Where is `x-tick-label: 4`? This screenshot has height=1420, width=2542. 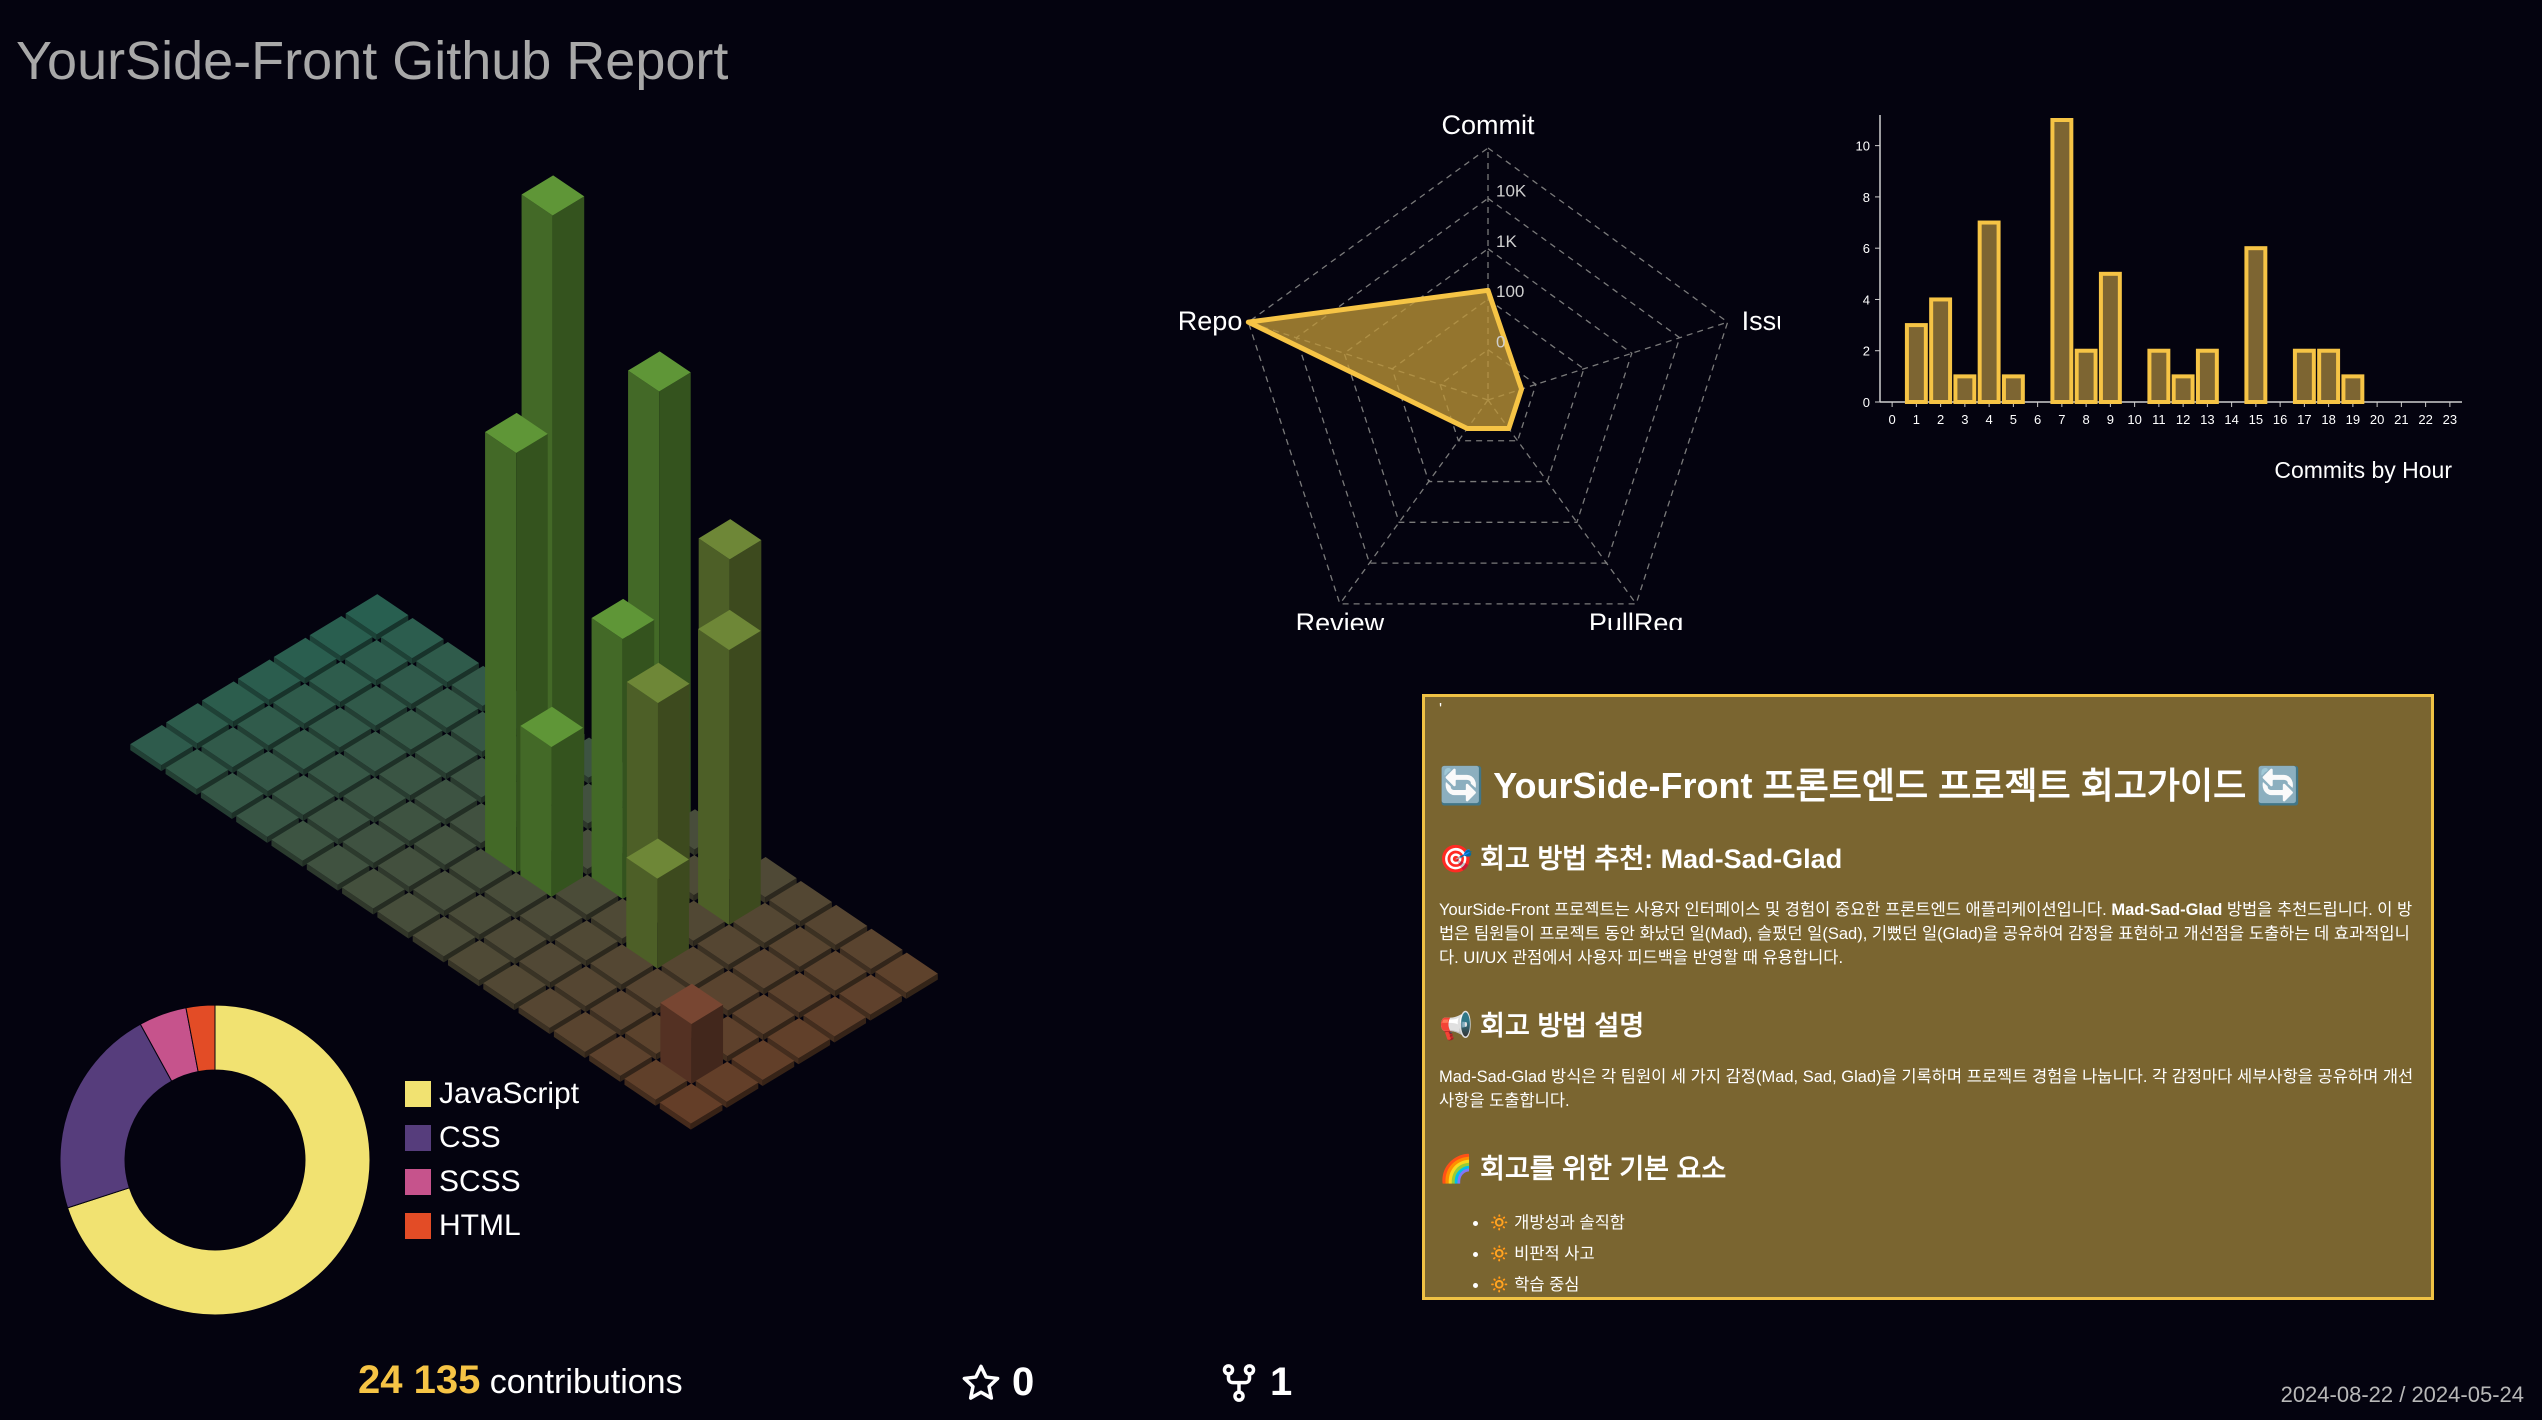
x-tick-label: 4 is located at coordinates (1989, 419).